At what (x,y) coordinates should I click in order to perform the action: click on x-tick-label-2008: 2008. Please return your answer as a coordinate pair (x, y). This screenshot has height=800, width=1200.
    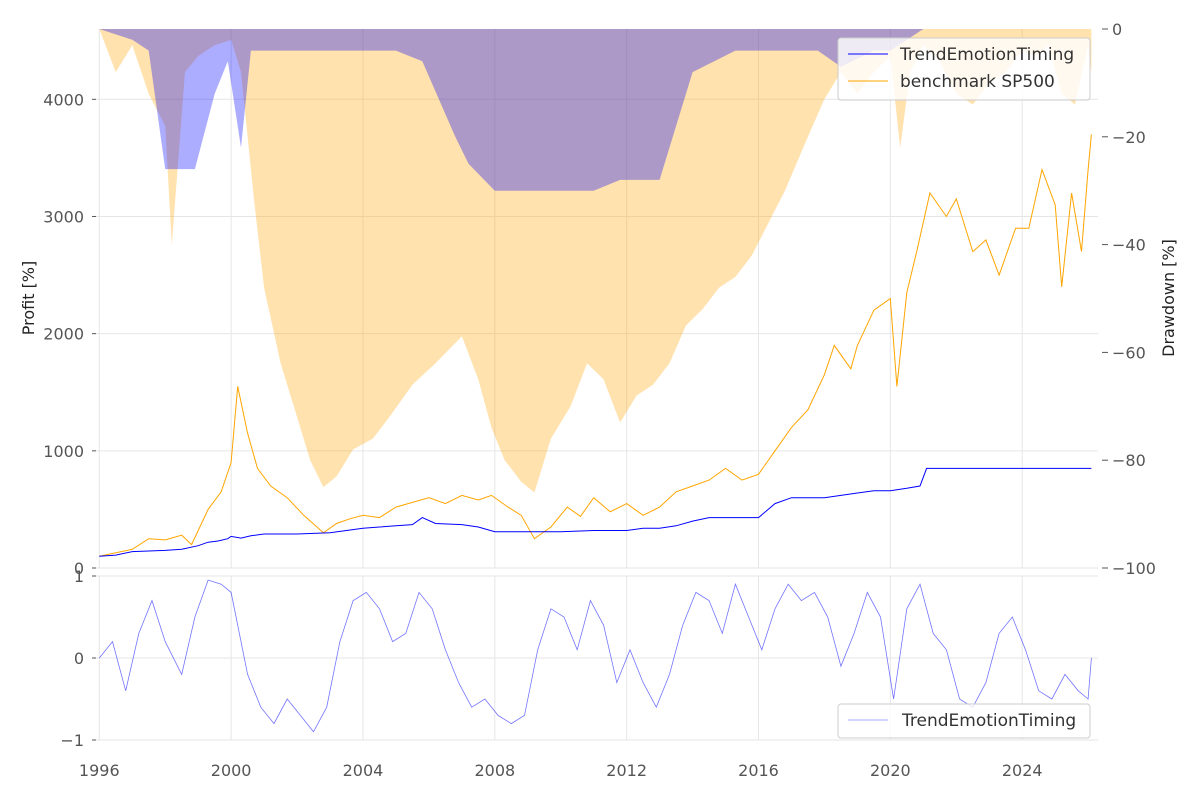
    Looking at the image, I should click on (494, 770).